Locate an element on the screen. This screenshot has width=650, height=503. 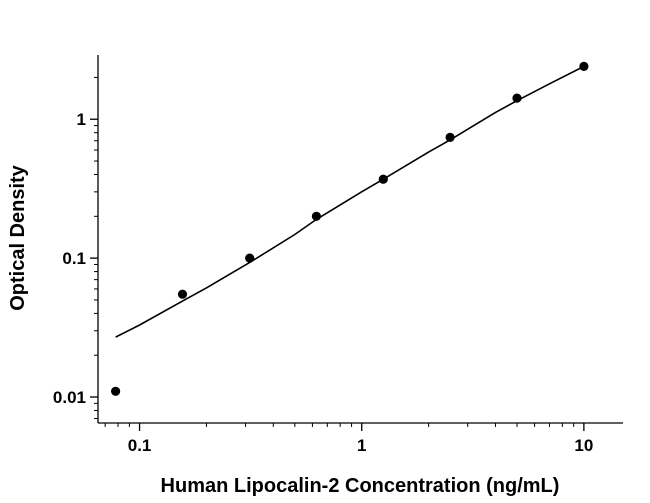
y-axis-ticks: 0.01 0.1 1 is located at coordinates (75, 248).